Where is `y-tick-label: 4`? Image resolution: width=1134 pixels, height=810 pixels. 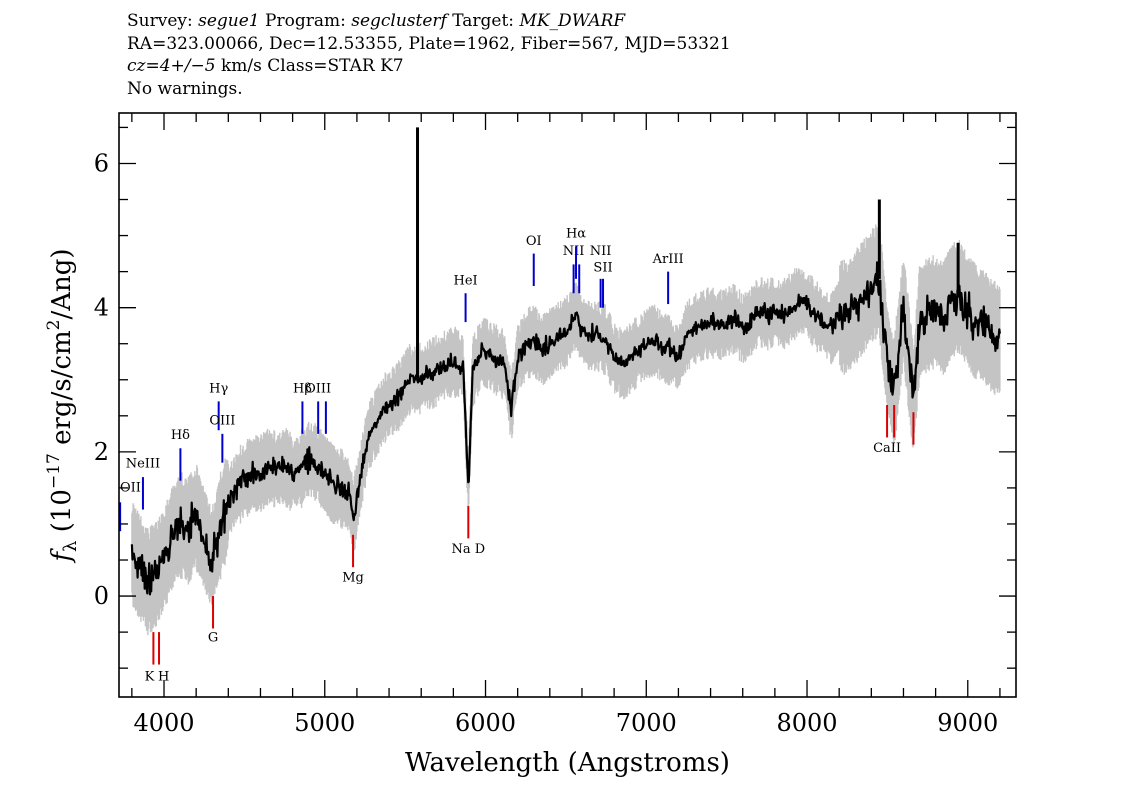
y-tick-label: 4 is located at coordinates (101, 308).